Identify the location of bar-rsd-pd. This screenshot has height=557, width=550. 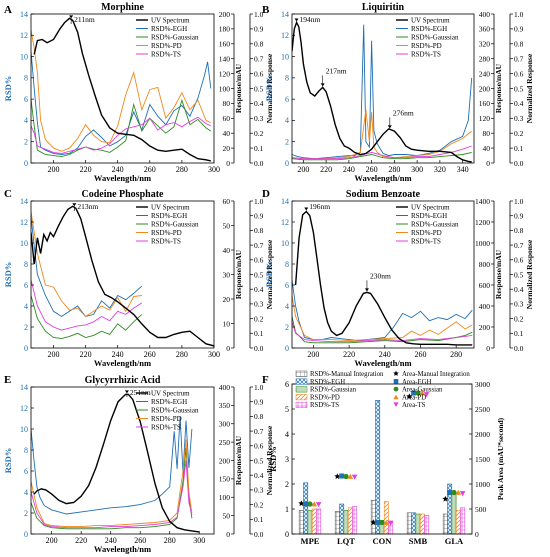
(422, 524).